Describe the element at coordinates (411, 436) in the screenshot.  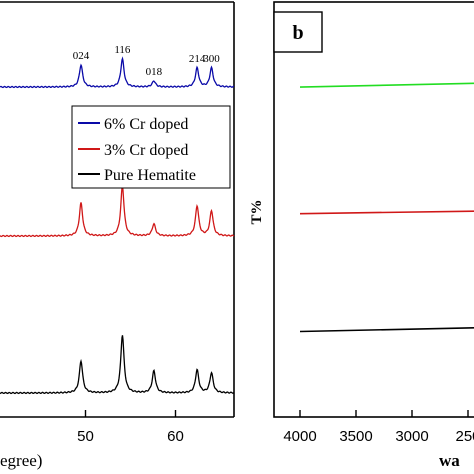
I see `right-x-tick-label: 3000` at that location.